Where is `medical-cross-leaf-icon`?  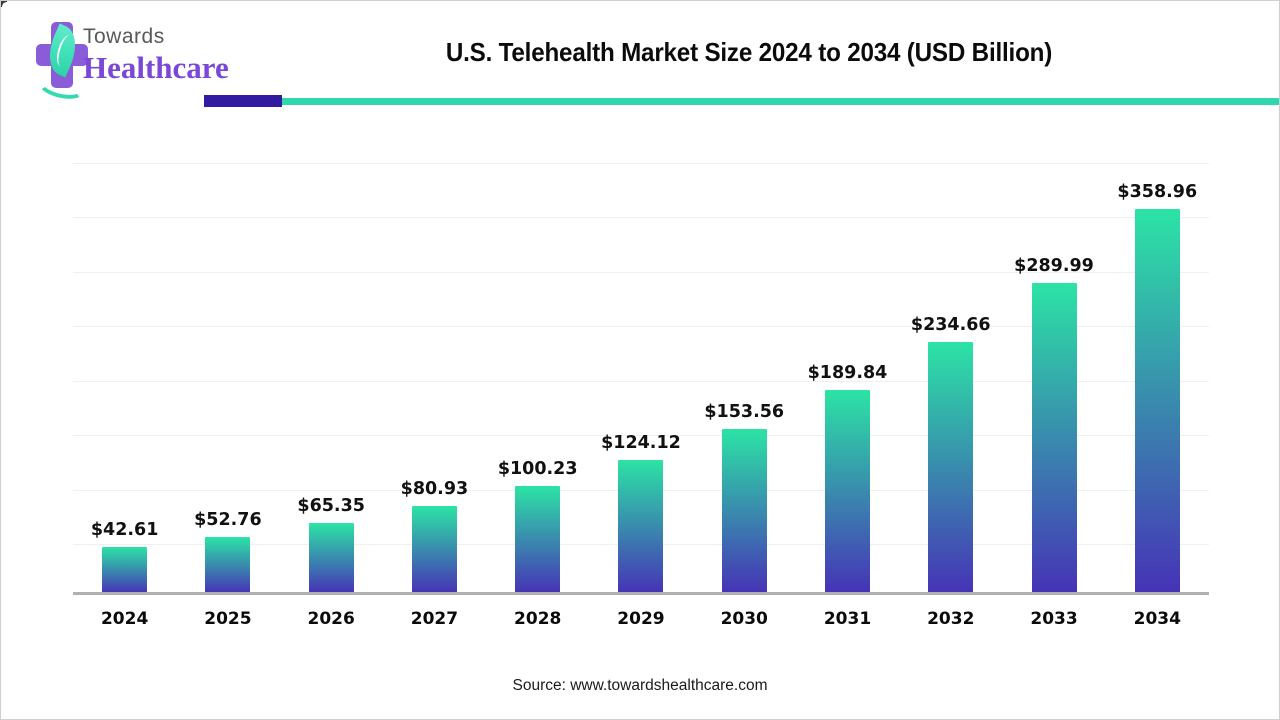
medical-cross-leaf-icon is located at coordinates (62, 62).